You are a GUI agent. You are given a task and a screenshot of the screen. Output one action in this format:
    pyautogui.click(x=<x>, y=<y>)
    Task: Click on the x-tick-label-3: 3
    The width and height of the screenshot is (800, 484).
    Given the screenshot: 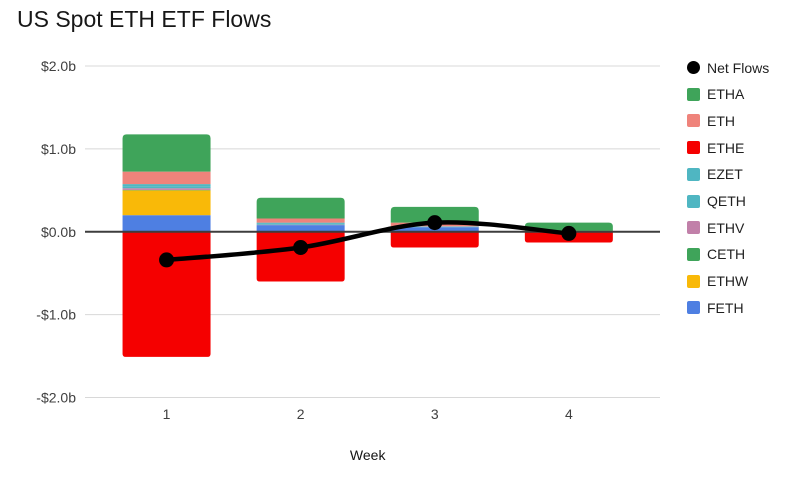 What is the action you would take?
    pyautogui.click(x=435, y=414)
    